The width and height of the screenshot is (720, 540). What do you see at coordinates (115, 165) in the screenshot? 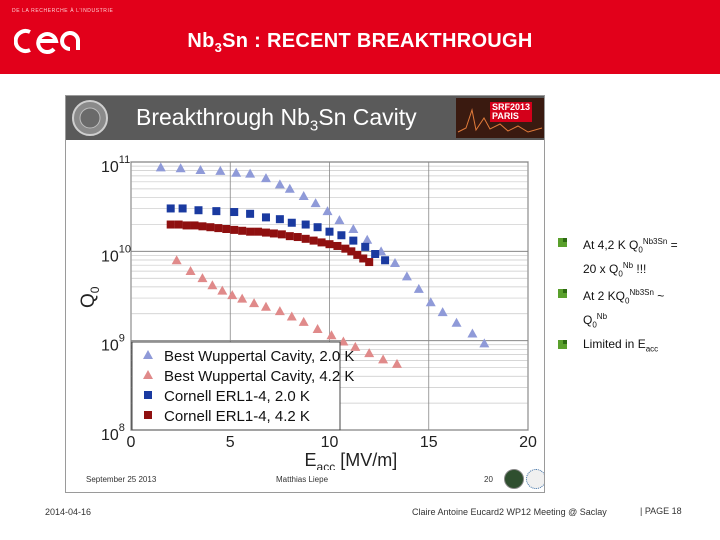
I see `y-tick-label: 10¹¹` at bounding box center [115, 165].